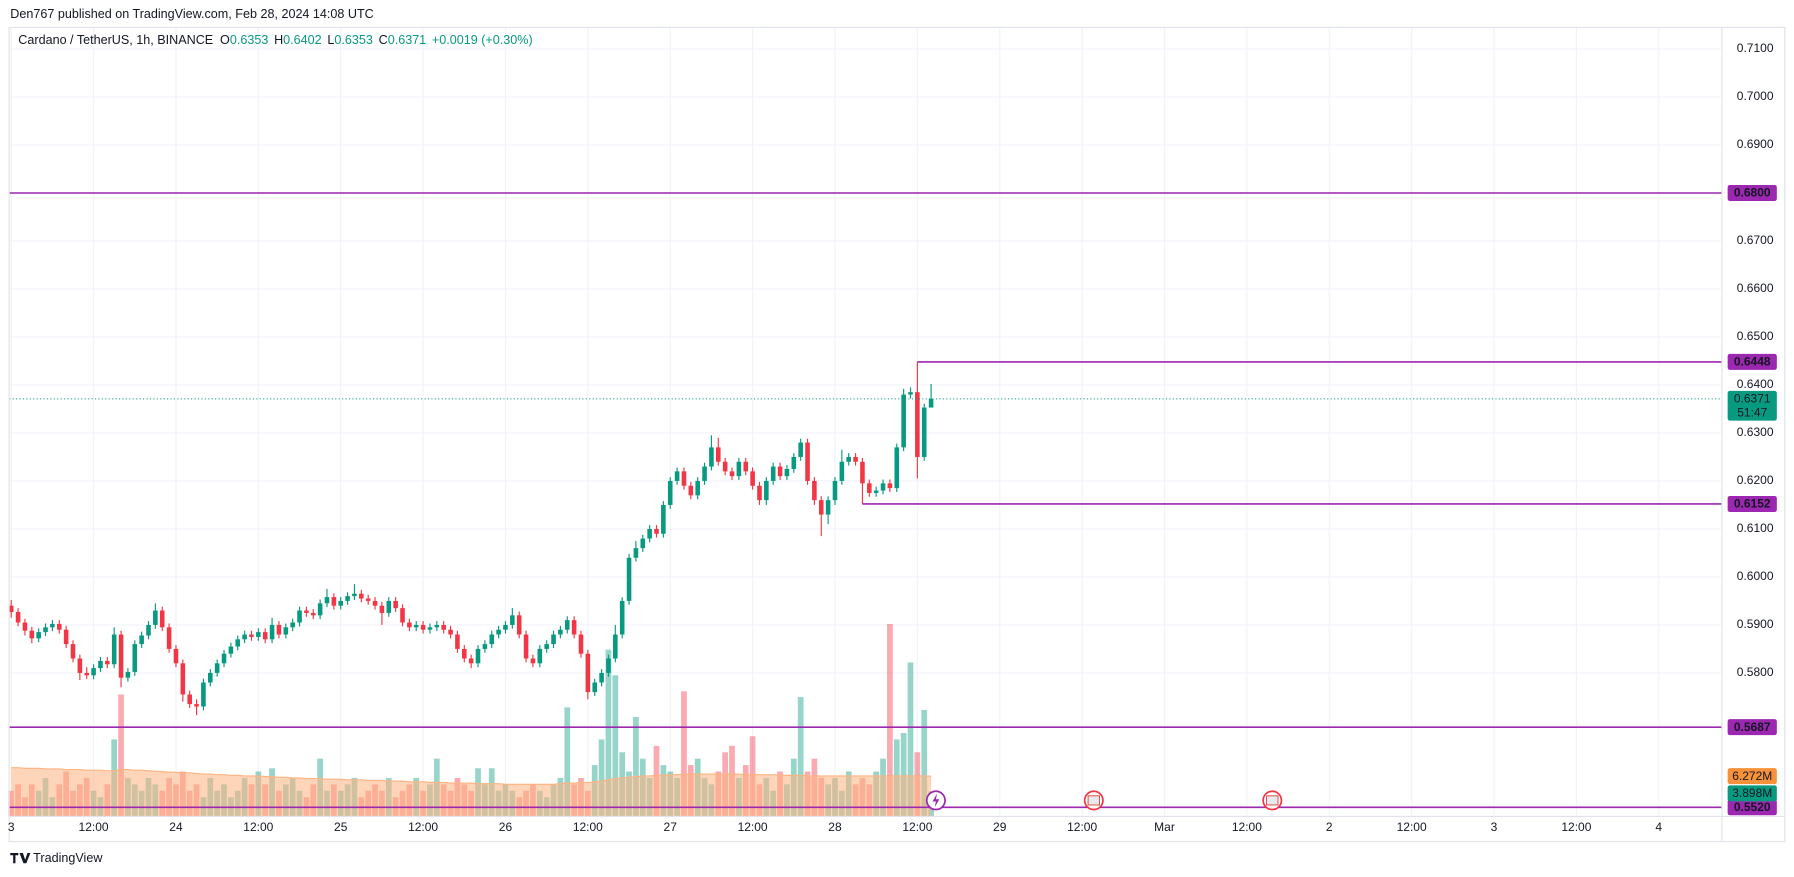 This screenshot has width=1794, height=877. What do you see at coordinates (225, 40) in the screenshot?
I see `legend-key: O` at bounding box center [225, 40].